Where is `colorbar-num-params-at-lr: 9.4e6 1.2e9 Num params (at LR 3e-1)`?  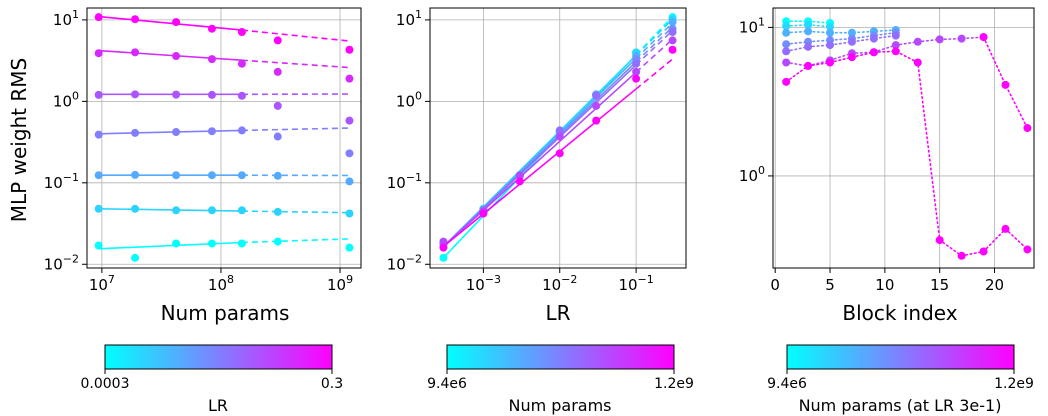 colorbar-num-params-at-lr: 9.4e6 1.2e9 Num params (at LR 3e-1) is located at coordinates (900, 379).